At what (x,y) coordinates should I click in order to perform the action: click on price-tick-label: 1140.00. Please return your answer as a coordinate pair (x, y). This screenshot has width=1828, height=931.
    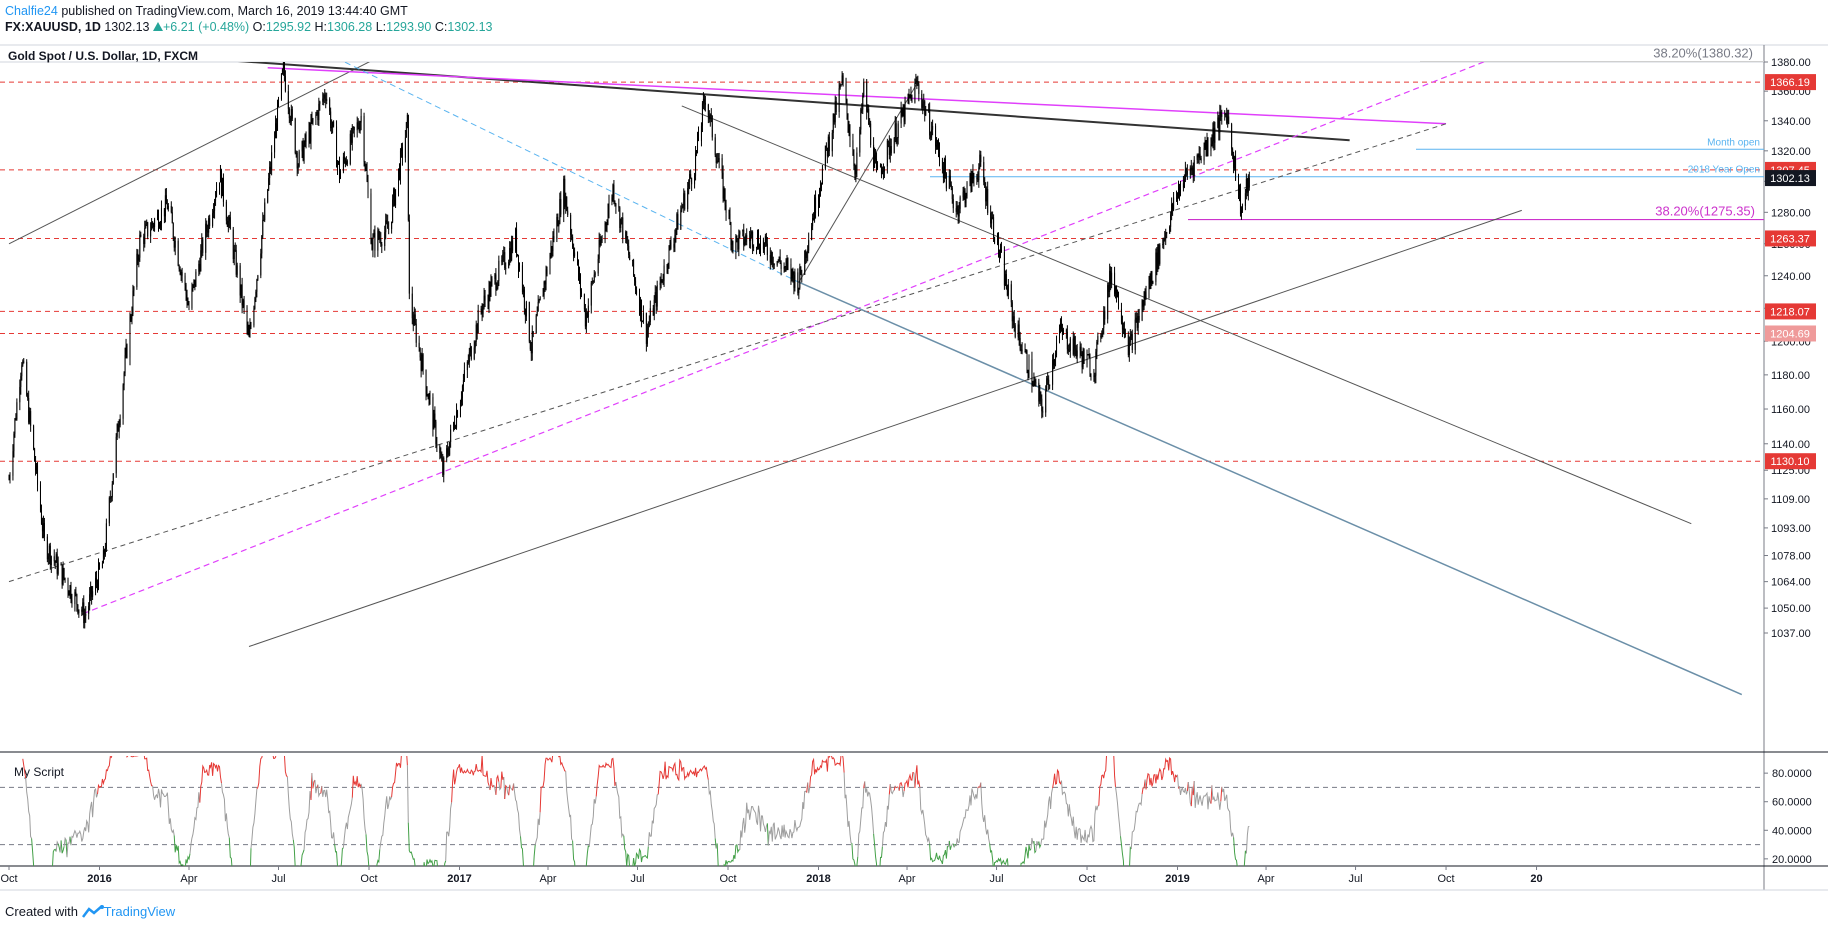
    Looking at the image, I should click on (1790, 445).